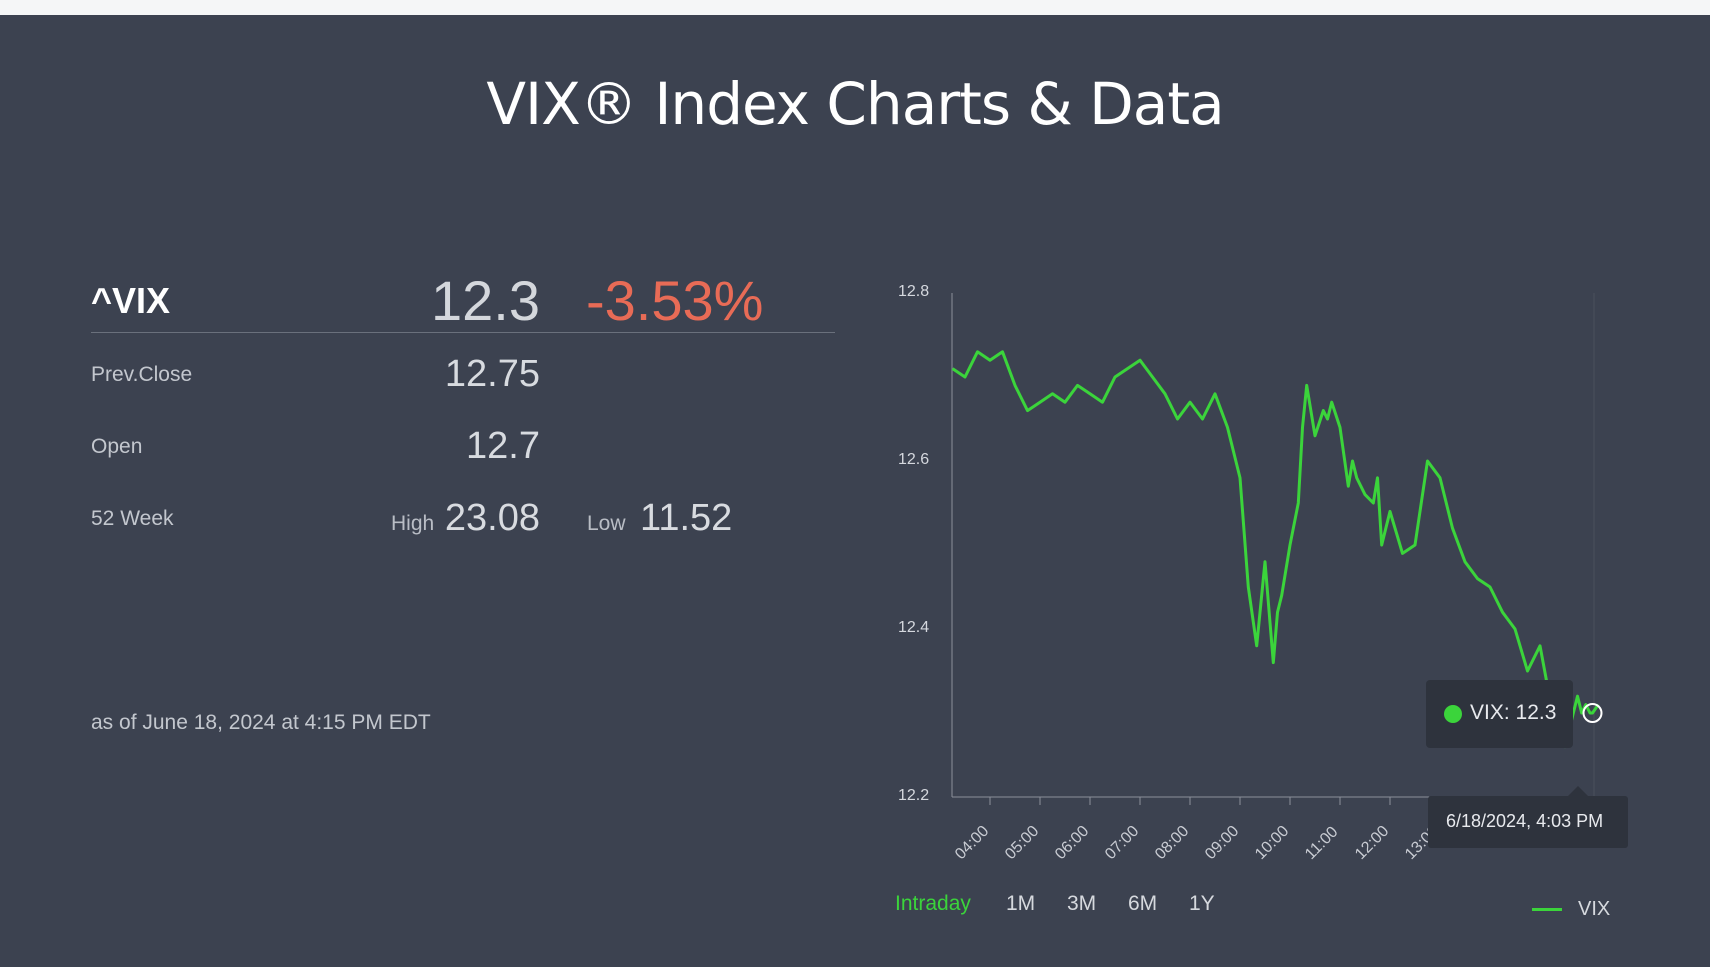 The image size is (1710, 967). I want to click on high-label: High, so click(413, 523).